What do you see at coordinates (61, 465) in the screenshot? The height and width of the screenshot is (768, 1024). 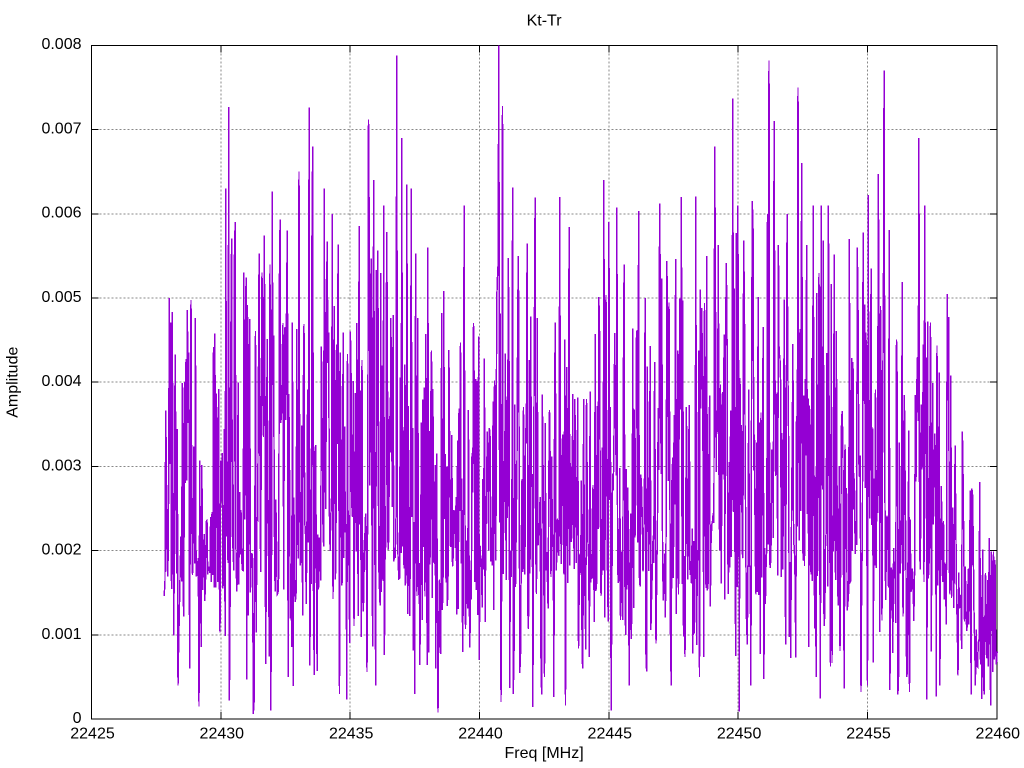 I see `svg-text: 0.003` at bounding box center [61, 465].